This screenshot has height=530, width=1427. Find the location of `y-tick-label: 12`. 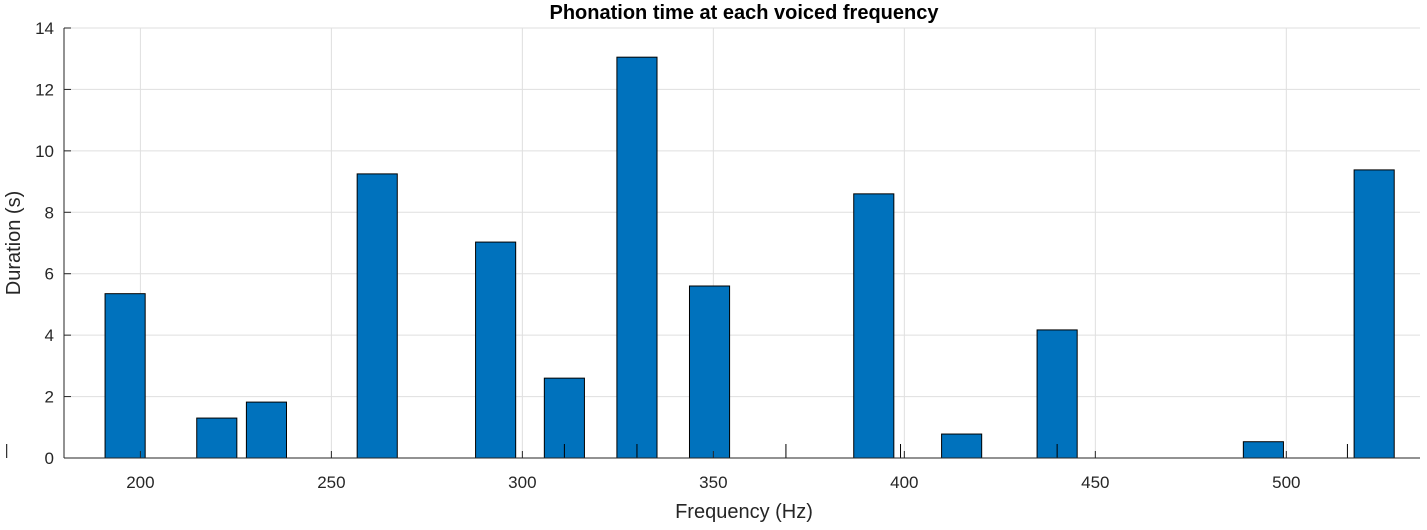

y-tick-label: 12 is located at coordinates (44, 89).